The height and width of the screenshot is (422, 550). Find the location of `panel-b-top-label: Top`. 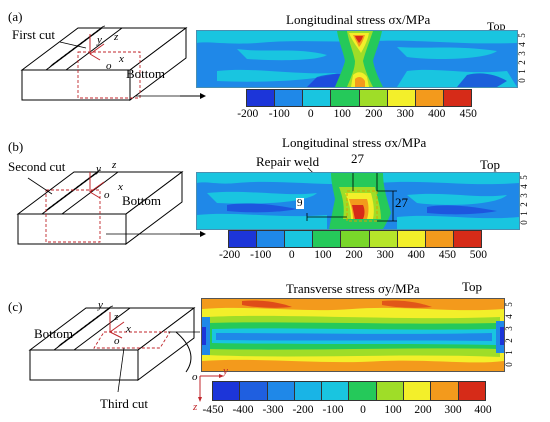

panel-b-top-label: Top is located at coordinates (490, 164).